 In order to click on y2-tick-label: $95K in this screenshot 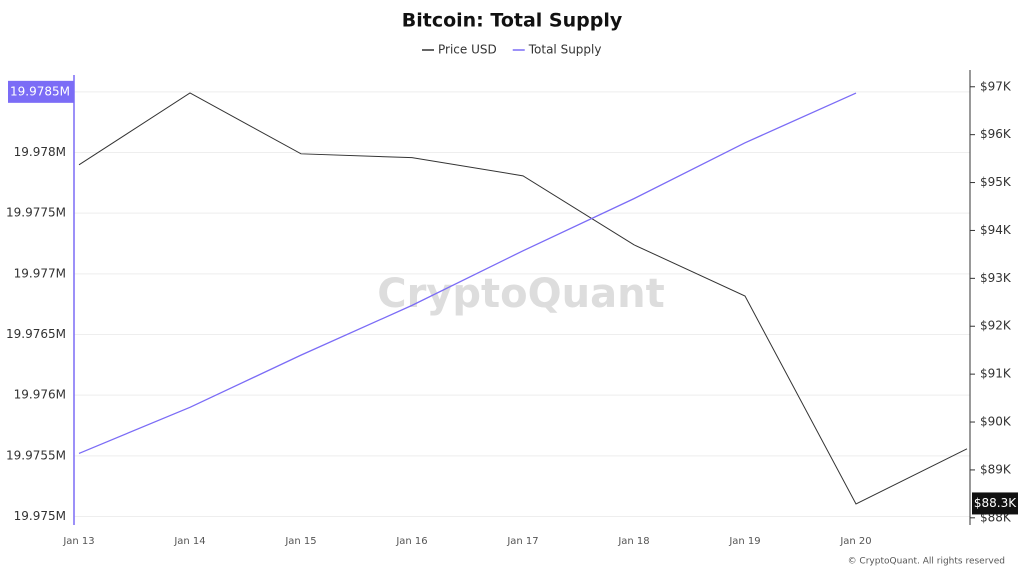, I will do `click(996, 182)`.